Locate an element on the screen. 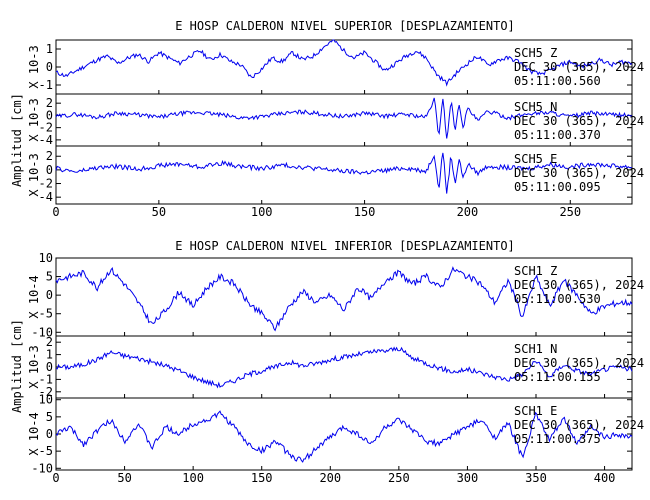 This screenshot has height=500, width=650. chart1-panel1-station-label: SCH1 N is located at coordinates (535, 349).